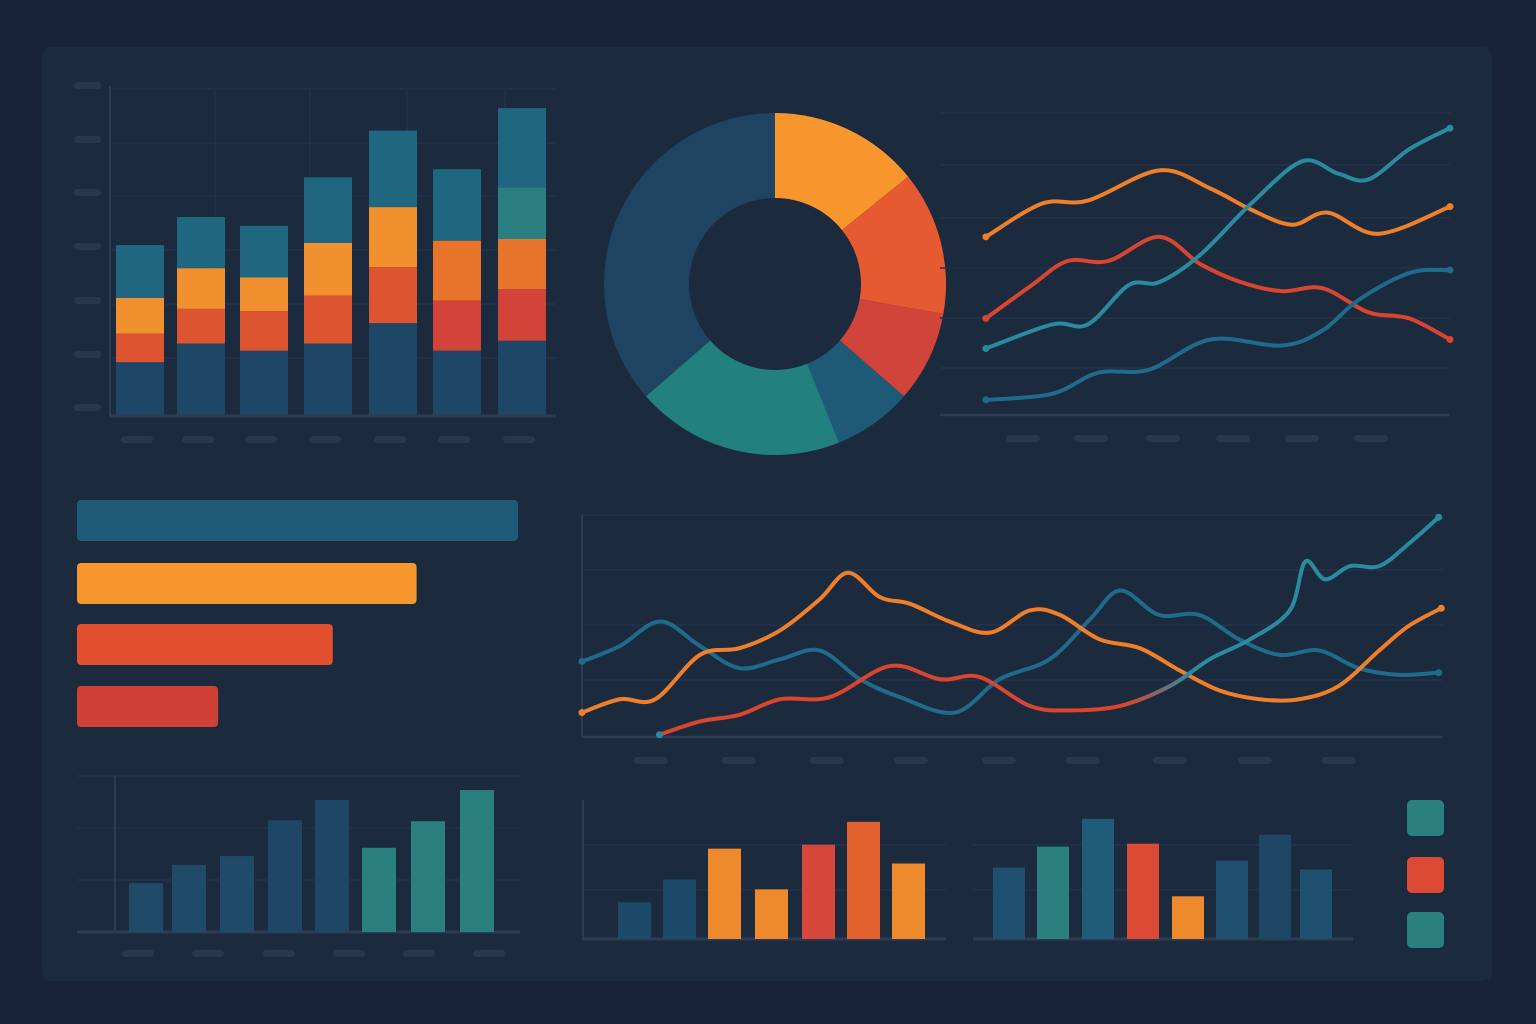 The width and height of the screenshot is (1536, 1024). I want to click on bar-chart-bottom-right, so click(1163, 879).